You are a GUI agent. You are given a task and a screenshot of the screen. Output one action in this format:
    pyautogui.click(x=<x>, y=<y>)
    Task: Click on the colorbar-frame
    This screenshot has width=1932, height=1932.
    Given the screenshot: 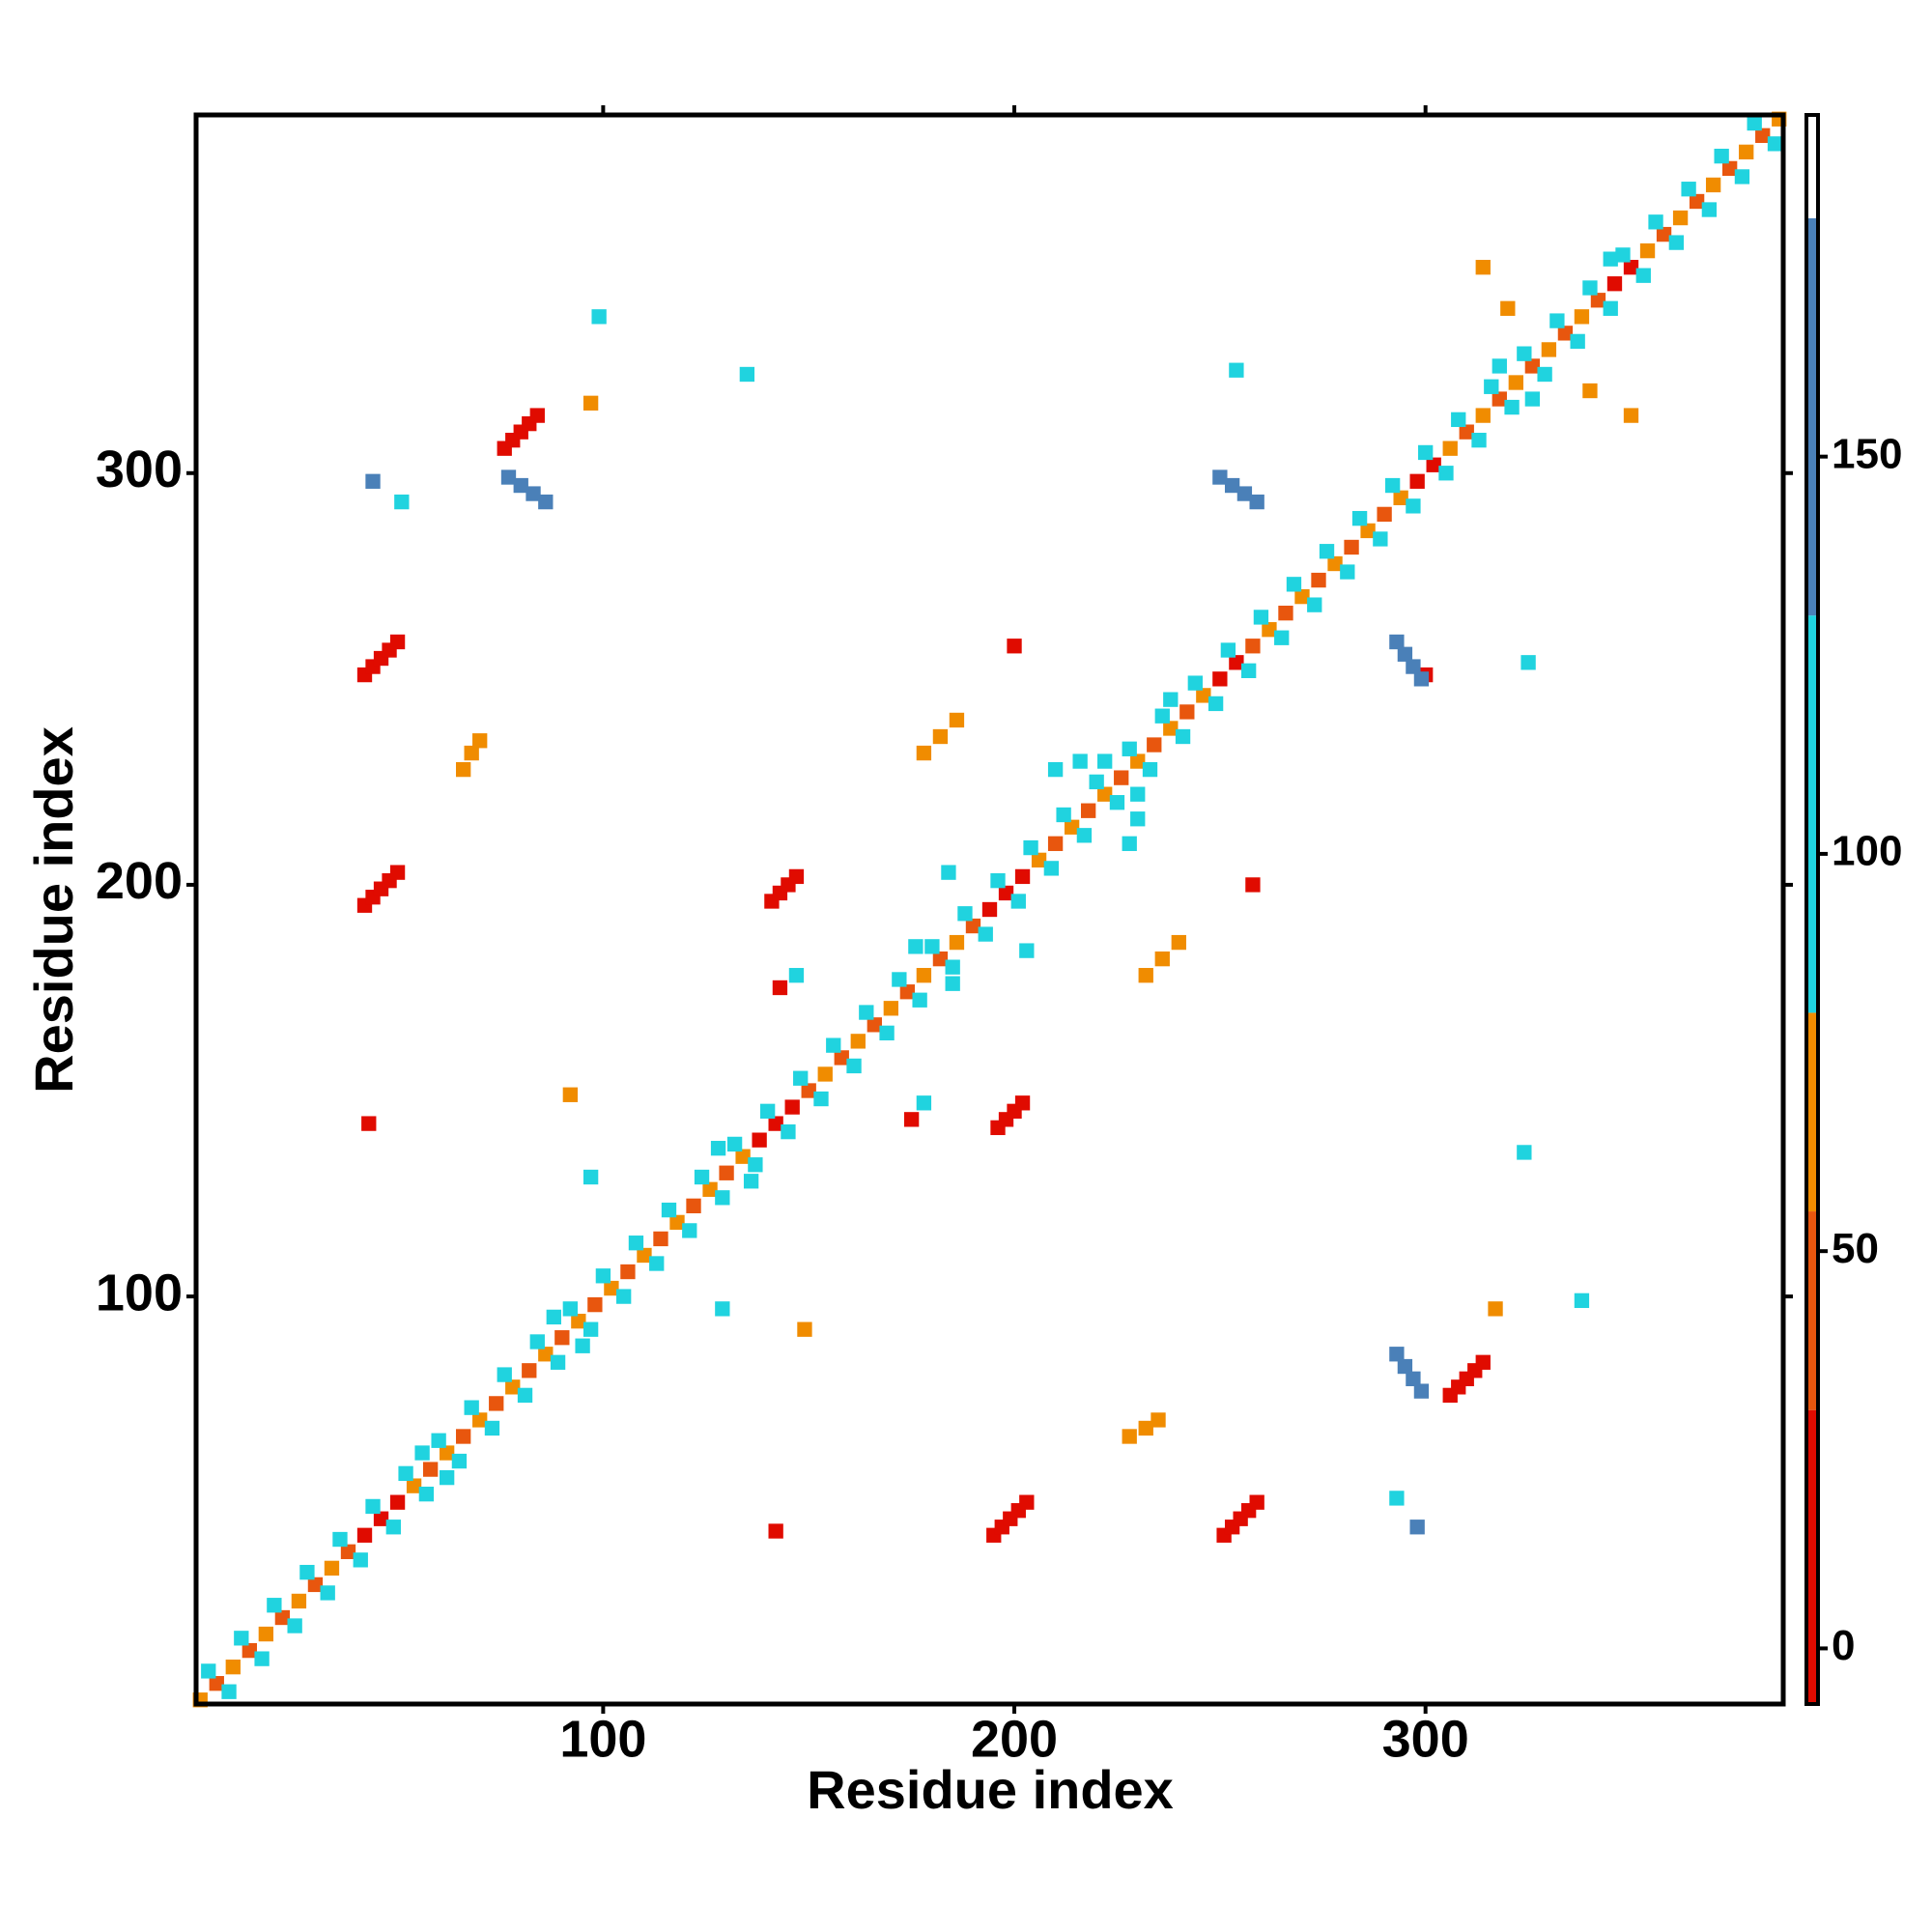 What is the action you would take?
    pyautogui.click(x=1812, y=909)
    